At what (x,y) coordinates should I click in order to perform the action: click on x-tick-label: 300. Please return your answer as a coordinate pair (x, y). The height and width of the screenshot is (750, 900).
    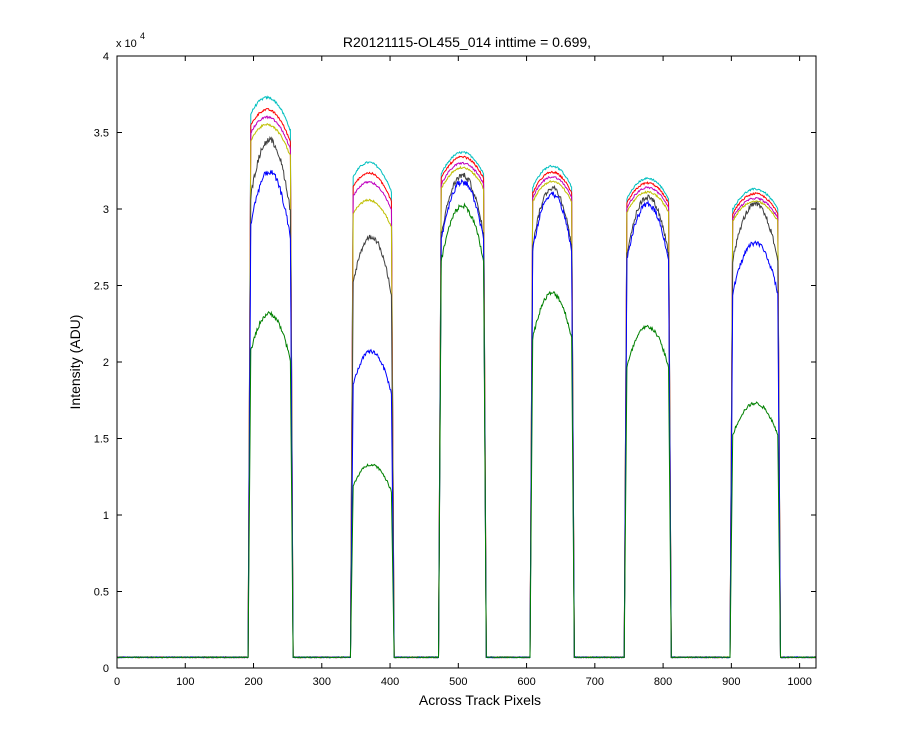
    Looking at the image, I should click on (322, 682).